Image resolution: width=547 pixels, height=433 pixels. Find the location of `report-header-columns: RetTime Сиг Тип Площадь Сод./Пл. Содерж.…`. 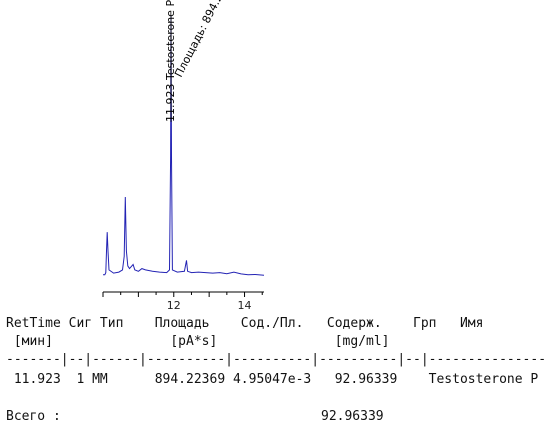

report-header-columns: RetTime Сиг Тип Площадь Сод./Пл. Содерж.… is located at coordinates (245, 323).